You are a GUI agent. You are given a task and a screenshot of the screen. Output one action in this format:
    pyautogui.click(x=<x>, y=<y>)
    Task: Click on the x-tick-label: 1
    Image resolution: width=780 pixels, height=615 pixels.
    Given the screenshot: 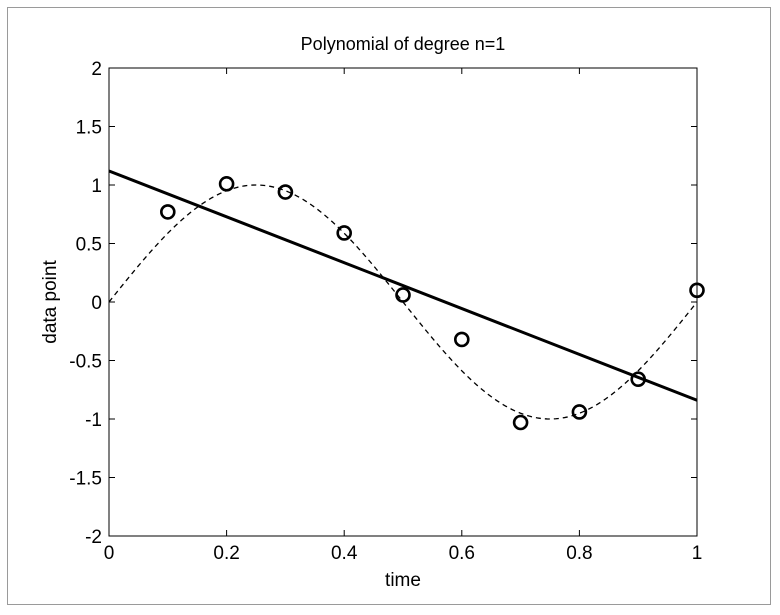 What is the action you would take?
    pyautogui.click(x=697, y=553)
    